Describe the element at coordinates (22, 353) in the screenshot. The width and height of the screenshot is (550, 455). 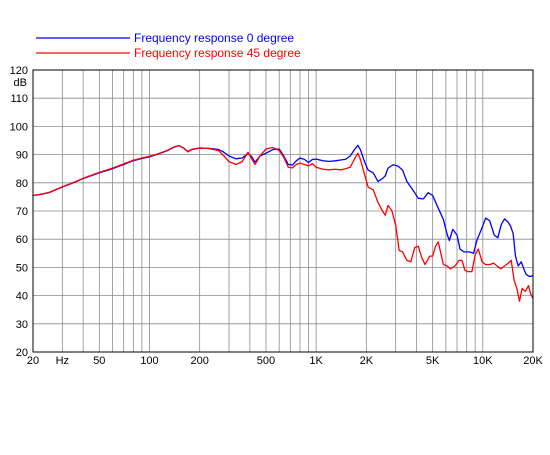
I see `y-tick-label: 20` at that location.